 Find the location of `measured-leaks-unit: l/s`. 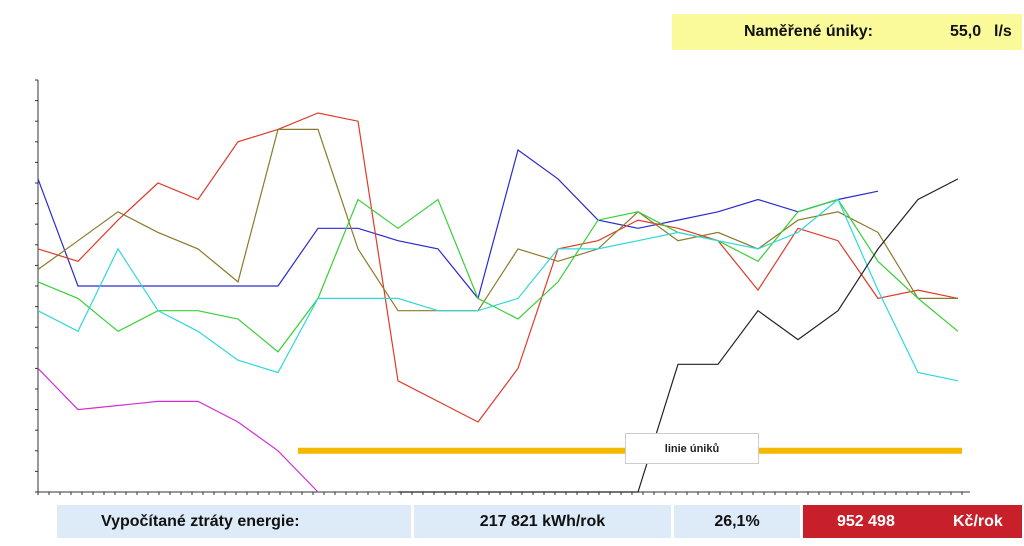

measured-leaks-unit: l/s is located at coordinates (1003, 31).